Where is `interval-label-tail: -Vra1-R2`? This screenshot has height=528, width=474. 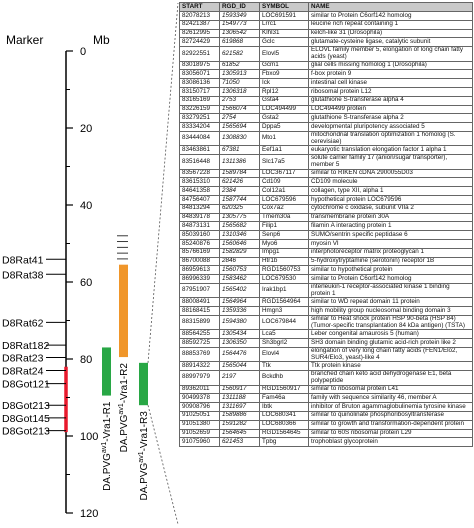
interval-label-tail: -Vra1-R2 is located at coordinates (124, 383).